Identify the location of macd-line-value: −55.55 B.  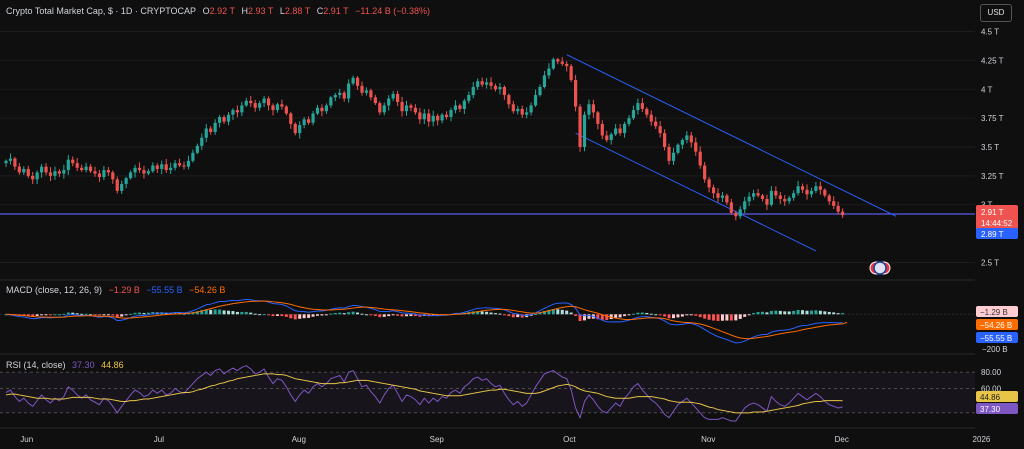
(996, 338).